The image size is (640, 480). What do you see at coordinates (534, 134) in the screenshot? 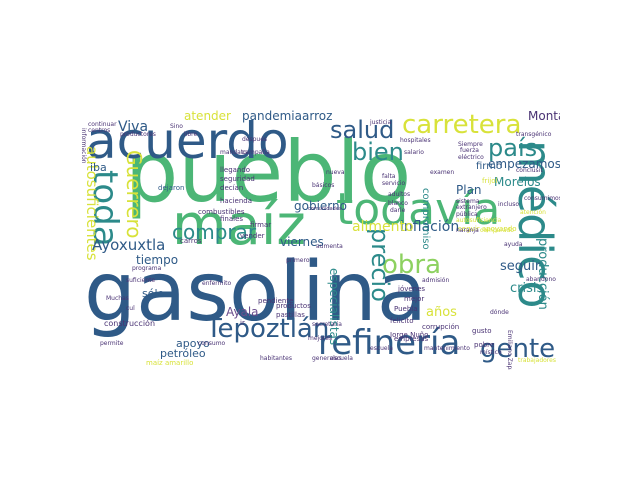
I see `cloud-word: transgénico` at bounding box center [534, 134].